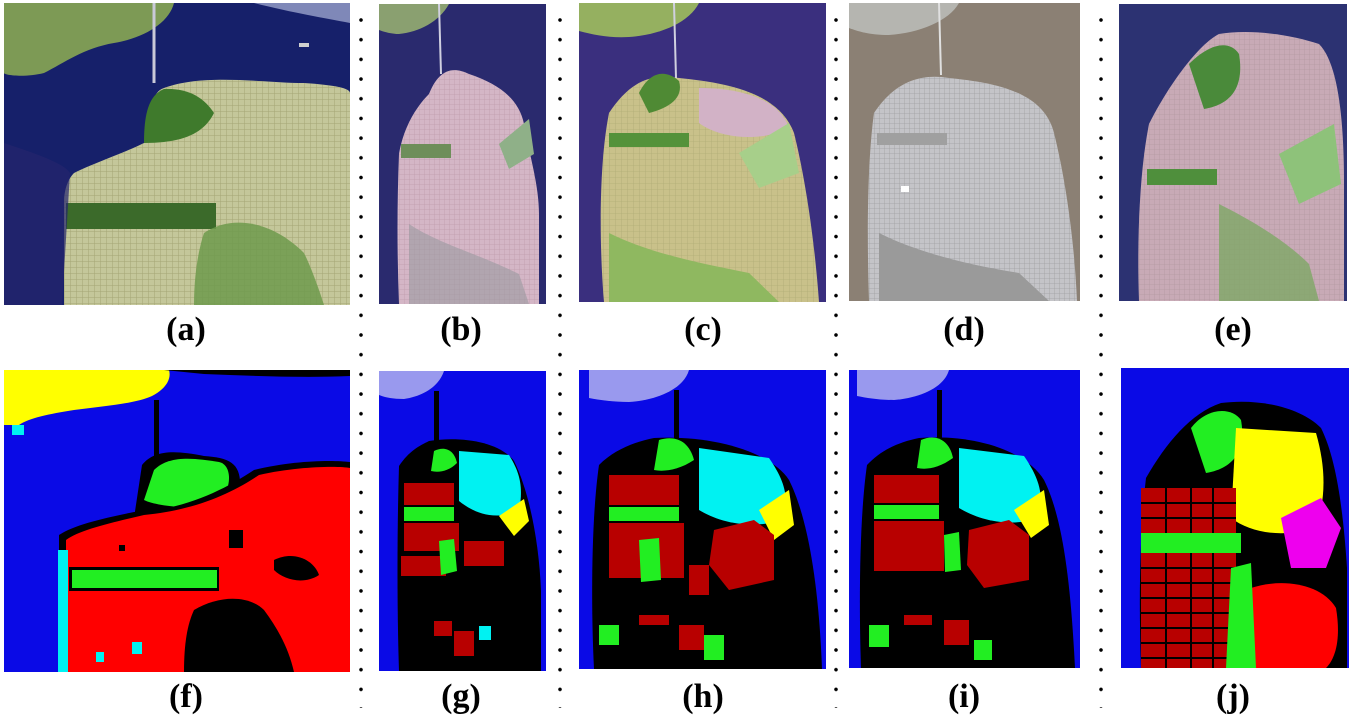  What do you see at coordinates (462, 521) in the screenshot?
I see `label-map-g` at bounding box center [462, 521].